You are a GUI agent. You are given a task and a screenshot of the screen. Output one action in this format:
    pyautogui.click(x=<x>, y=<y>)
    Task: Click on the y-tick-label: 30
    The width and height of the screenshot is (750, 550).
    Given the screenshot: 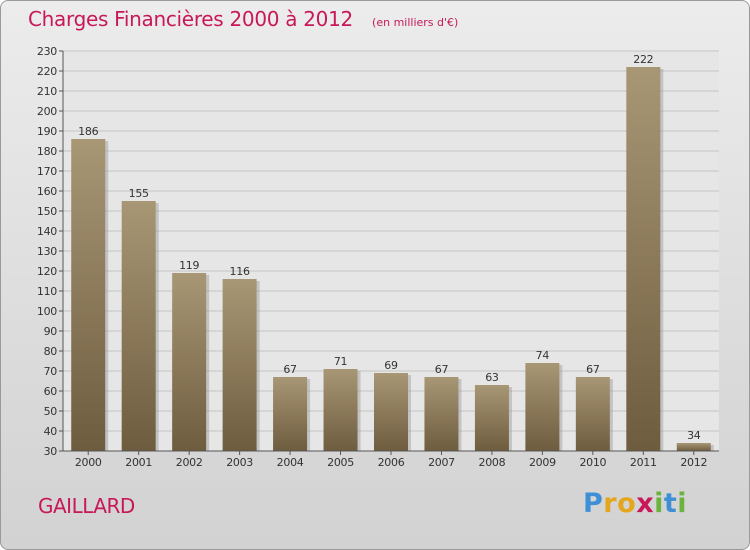 What is the action you would take?
    pyautogui.click(x=51, y=451)
    